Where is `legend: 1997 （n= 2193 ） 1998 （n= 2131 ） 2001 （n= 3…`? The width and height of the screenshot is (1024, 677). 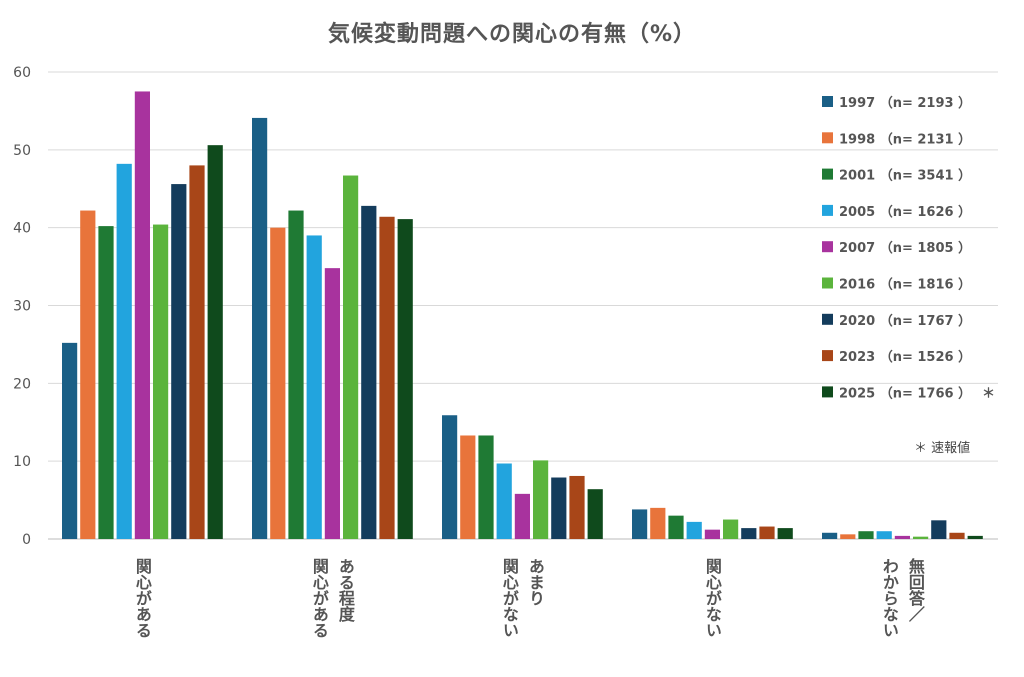 legend: 1997 （n= 2193 ） 1998 （n= 2131 ） 2001 （n= 3… is located at coordinates (908, 248).